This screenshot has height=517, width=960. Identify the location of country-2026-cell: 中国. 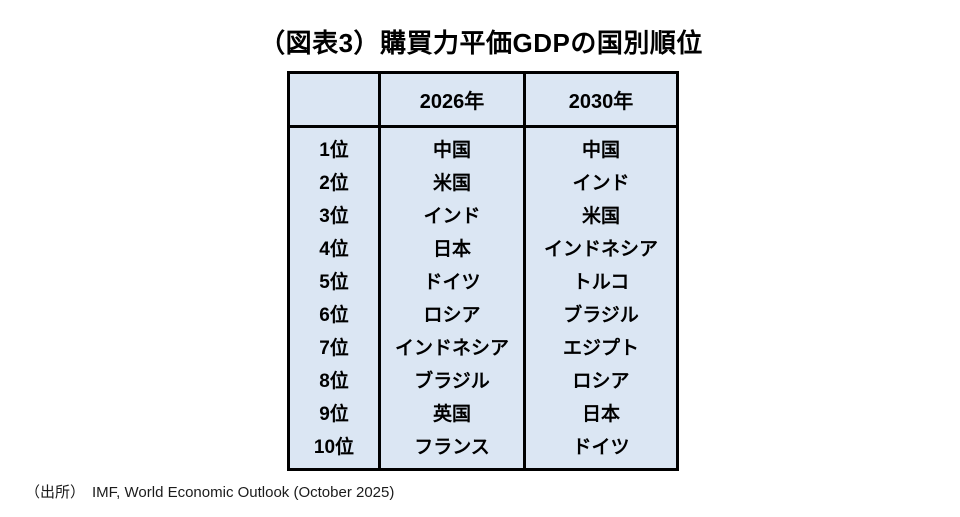
(452, 145).